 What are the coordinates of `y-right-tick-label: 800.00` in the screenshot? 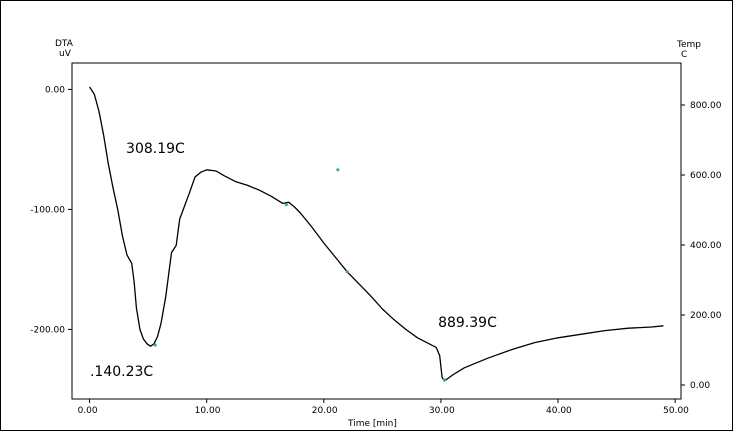 It's located at (706, 106).